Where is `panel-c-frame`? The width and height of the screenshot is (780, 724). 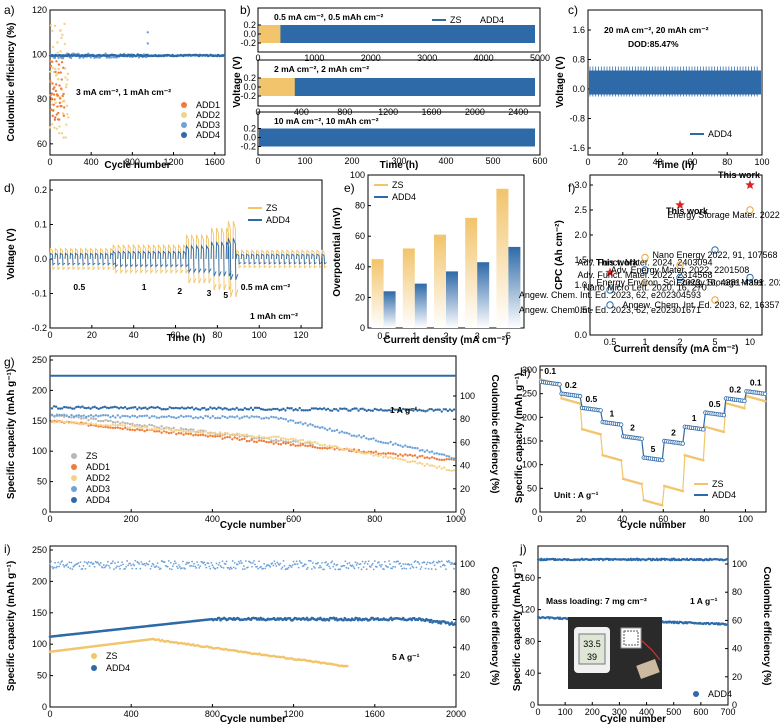 panel-c-frame is located at coordinates (675, 82).